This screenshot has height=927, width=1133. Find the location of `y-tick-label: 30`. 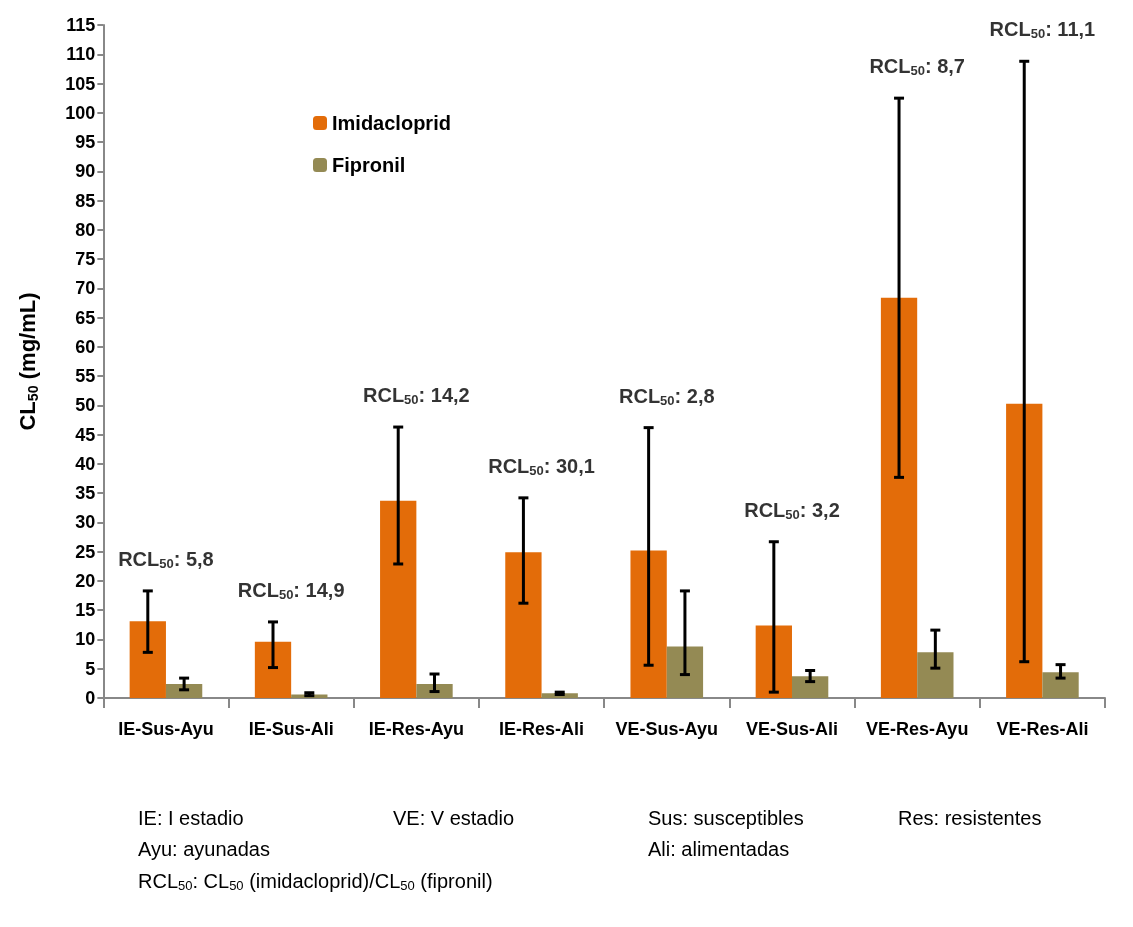

y-tick-label: 30 is located at coordinates (85, 522).